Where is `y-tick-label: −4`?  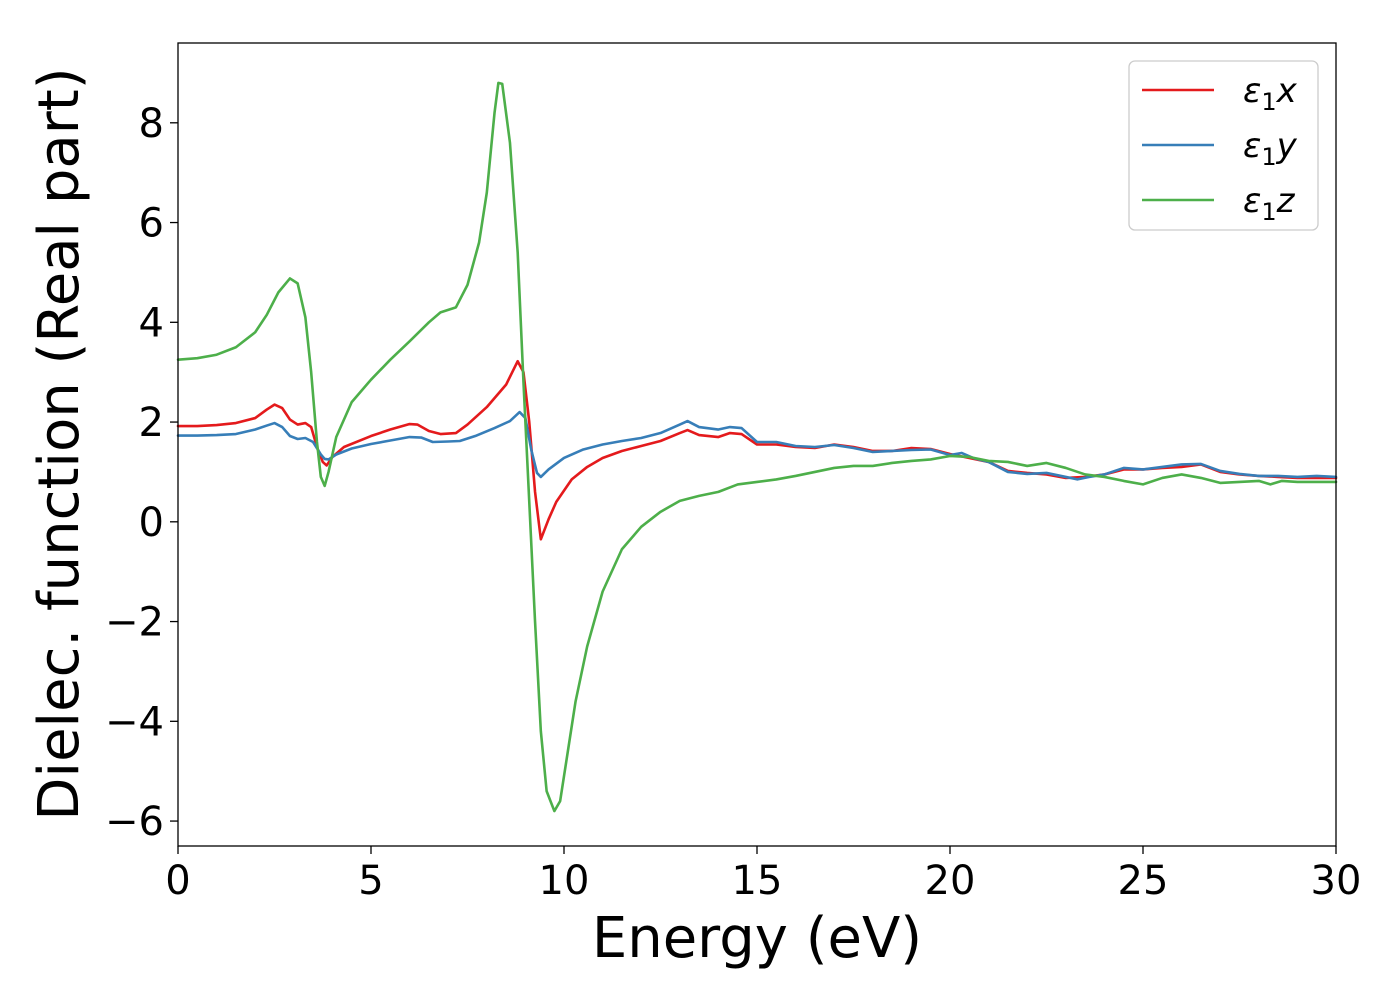 y-tick-label: −4 is located at coordinates (134, 722).